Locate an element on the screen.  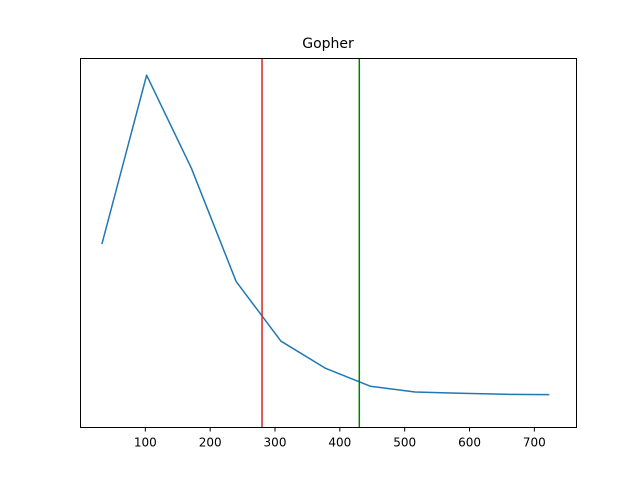
x-tick-label-0: 100 is located at coordinates (145, 443).